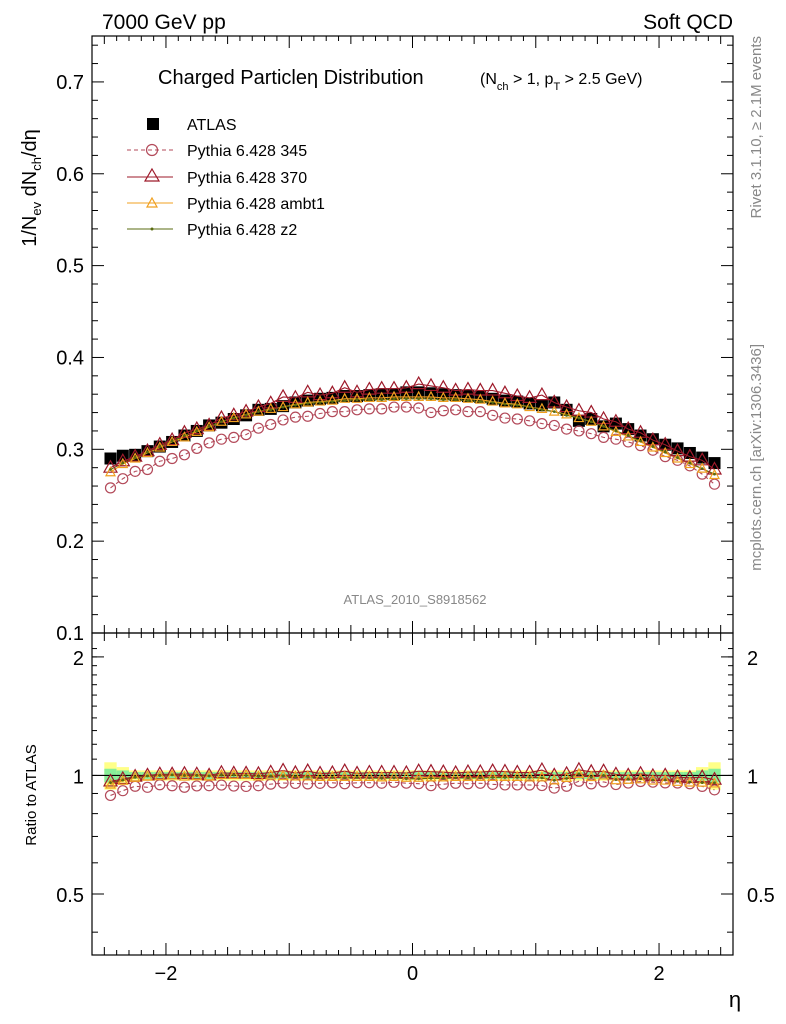  I want to click on legend-marker-atlas, so click(153, 124).